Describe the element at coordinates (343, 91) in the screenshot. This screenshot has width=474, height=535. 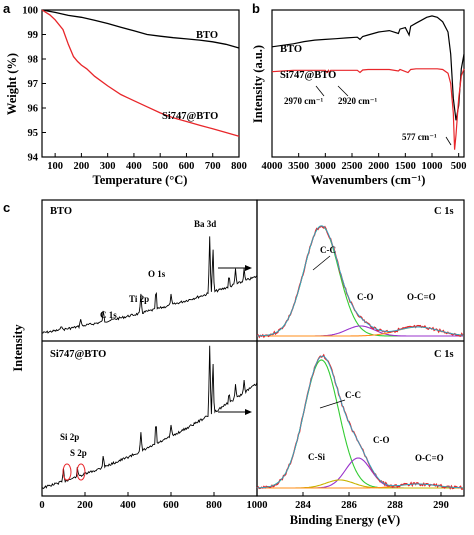
I see `annotation-2920-arrow` at that location.